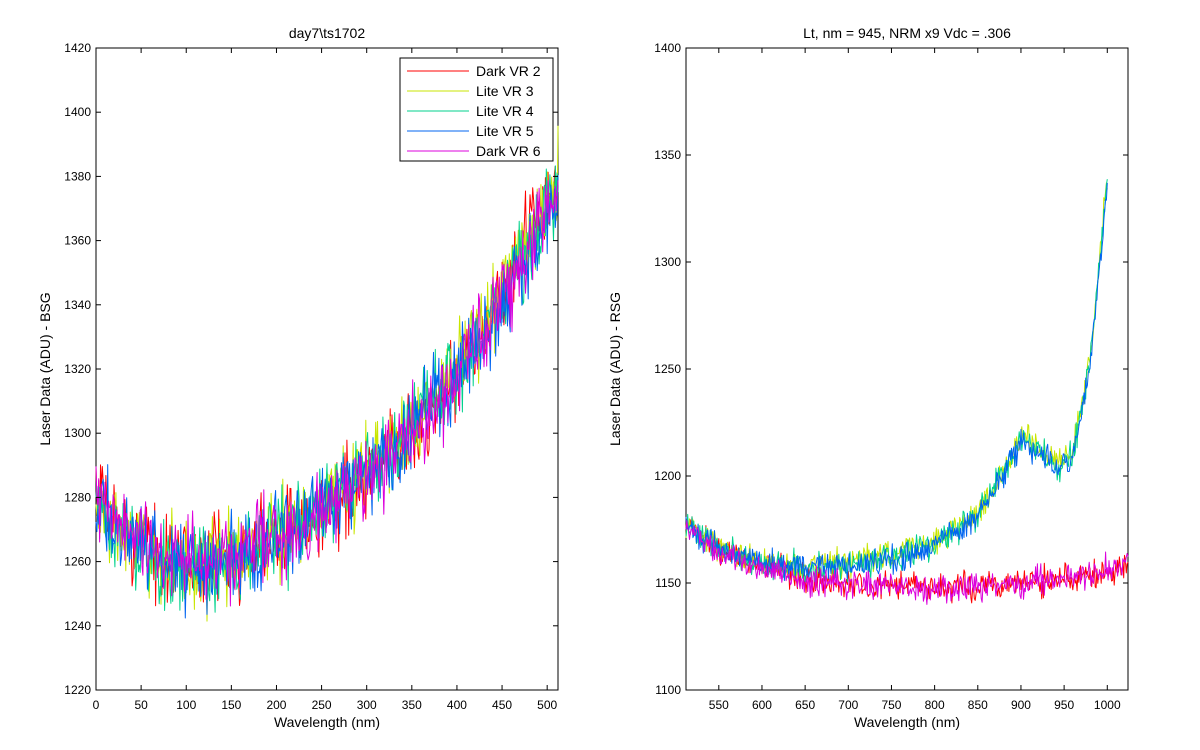 The height and width of the screenshot is (750, 1200). What do you see at coordinates (508, 151) in the screenshot?
I see `legend-label-4: Dark VR 6` at bounding box center [508, 151].